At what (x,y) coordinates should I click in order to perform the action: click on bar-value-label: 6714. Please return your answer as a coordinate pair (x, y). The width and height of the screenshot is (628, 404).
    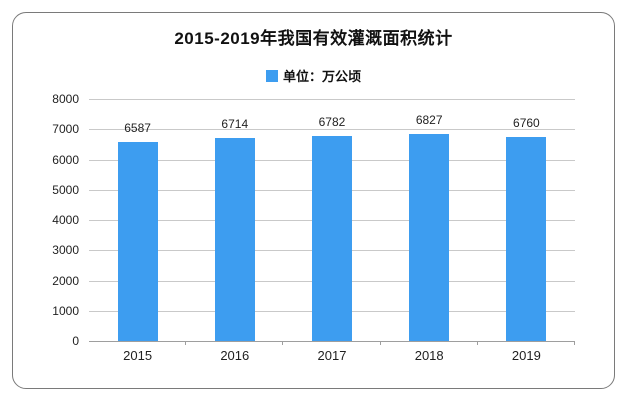
    Looking at the image, I should click on (235, 123).